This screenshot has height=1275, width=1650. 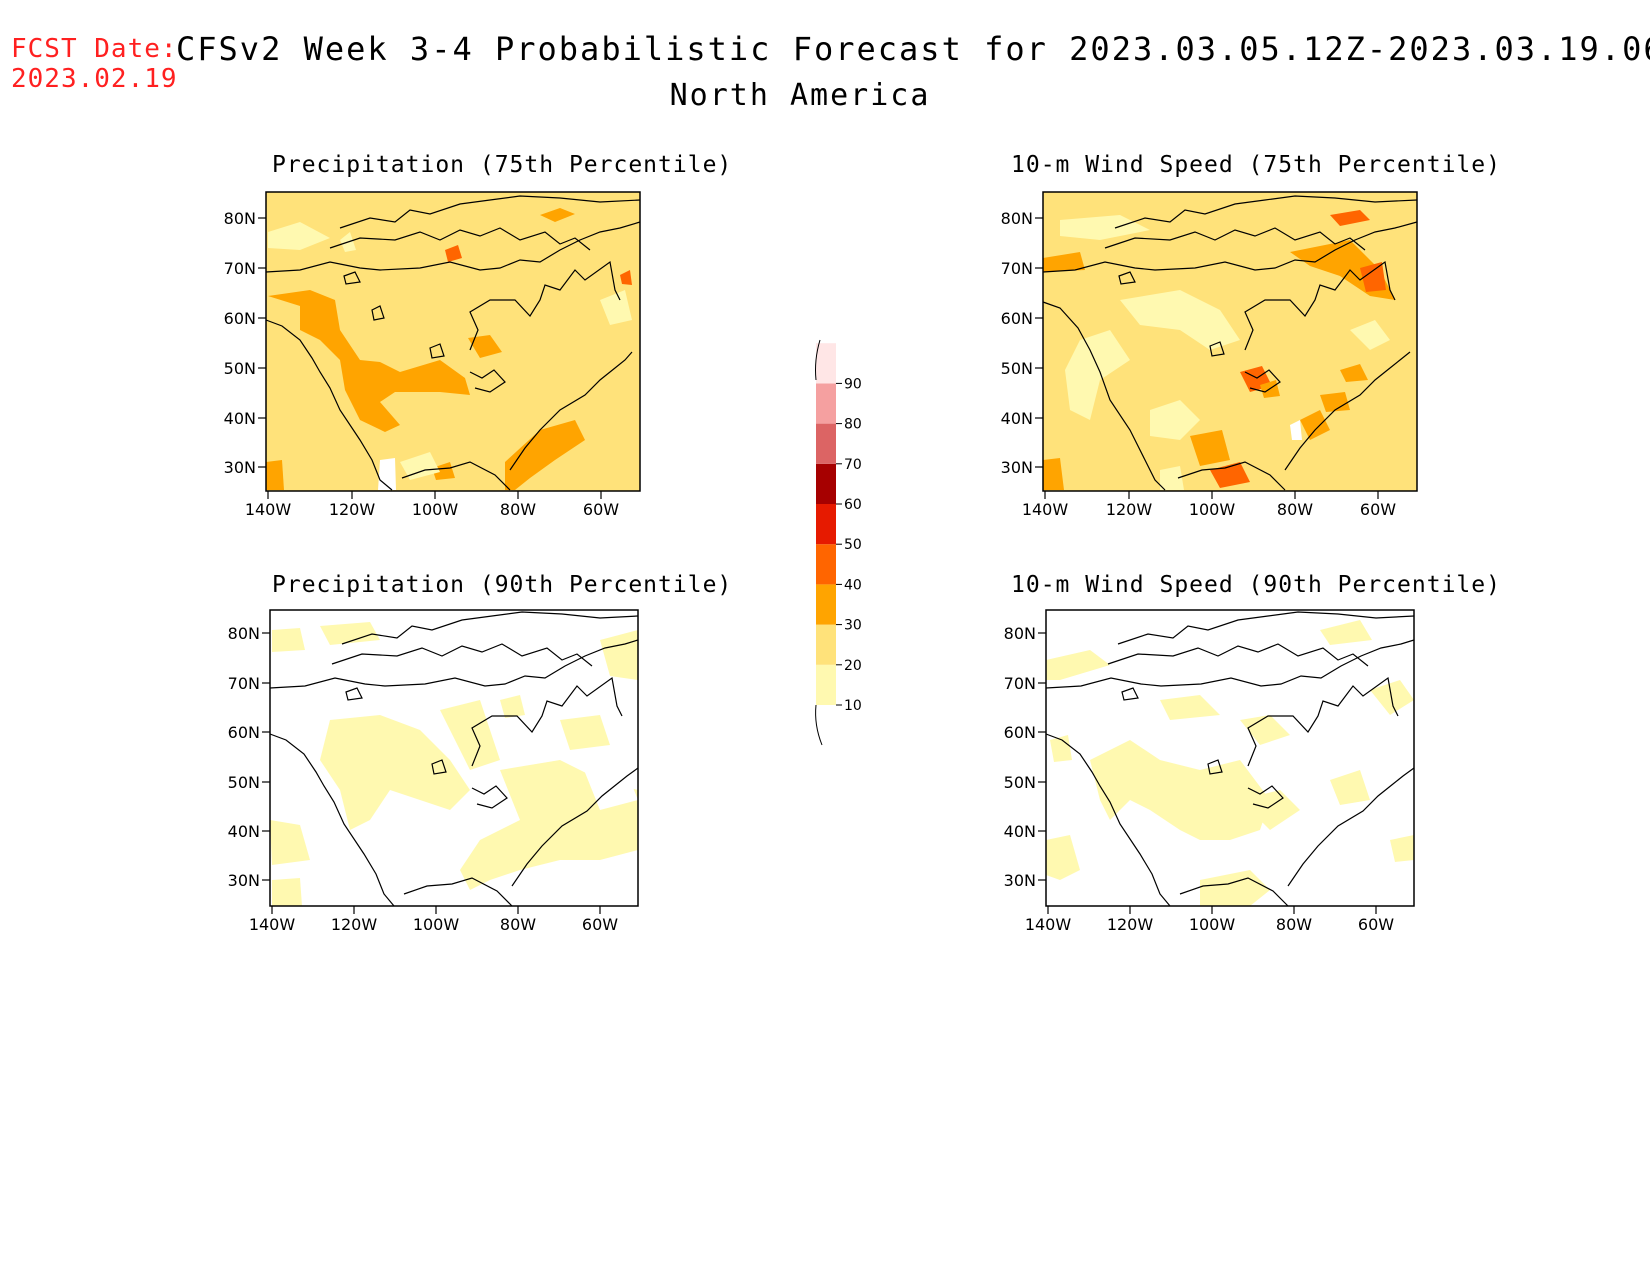 I want to click on panel-title: 10-m Wind Speed (90th Percentile), so click(x=1256, y=585).